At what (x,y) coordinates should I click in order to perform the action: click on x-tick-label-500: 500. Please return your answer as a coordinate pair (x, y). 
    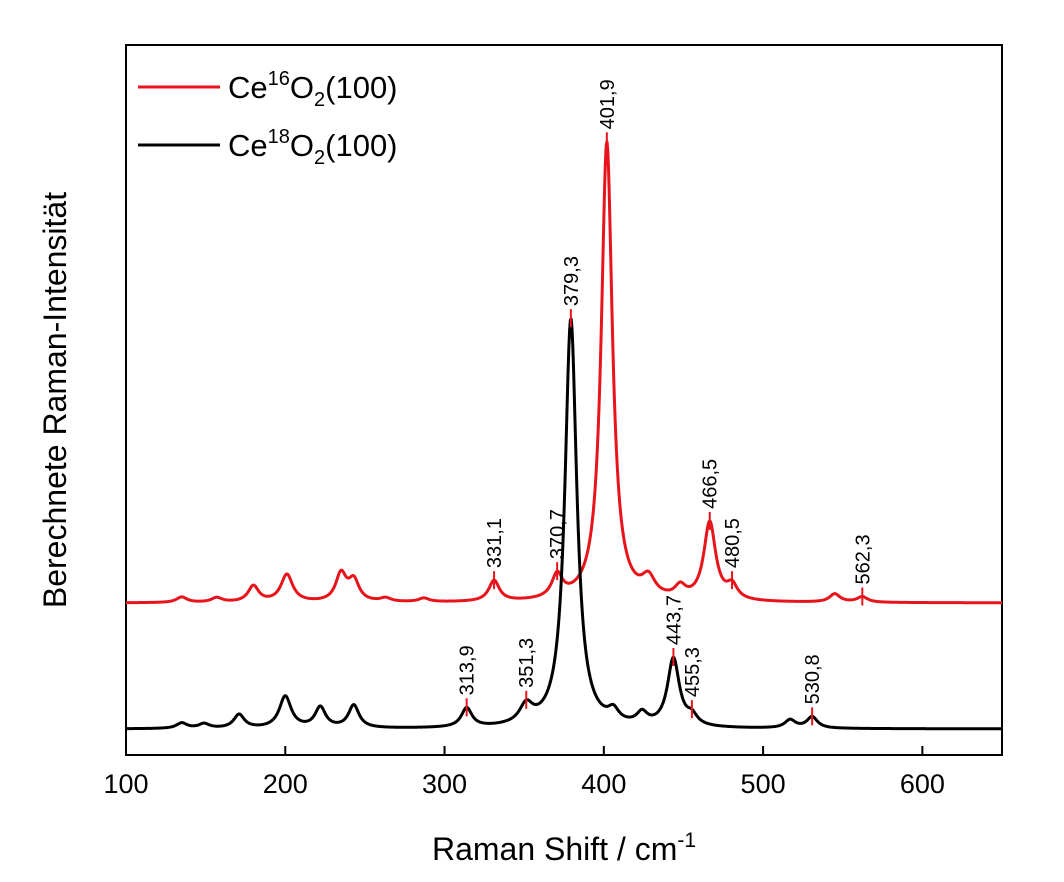
    Looking at the image, I should click on (763, 784).